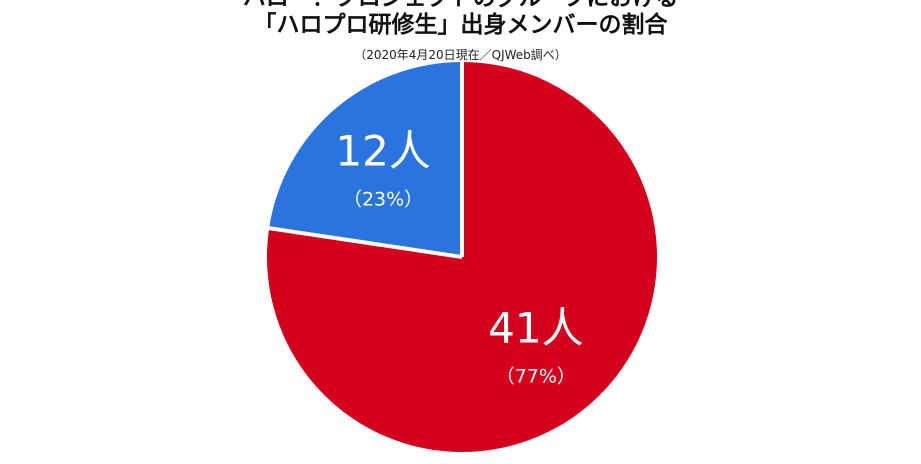 Image resolution: width=921 pixels, height=464 pixels. What do you see at coordinates (535, 328) in the screenshot?
I see `slice-count-label-2: 41人` at bounding box center [535, 328].